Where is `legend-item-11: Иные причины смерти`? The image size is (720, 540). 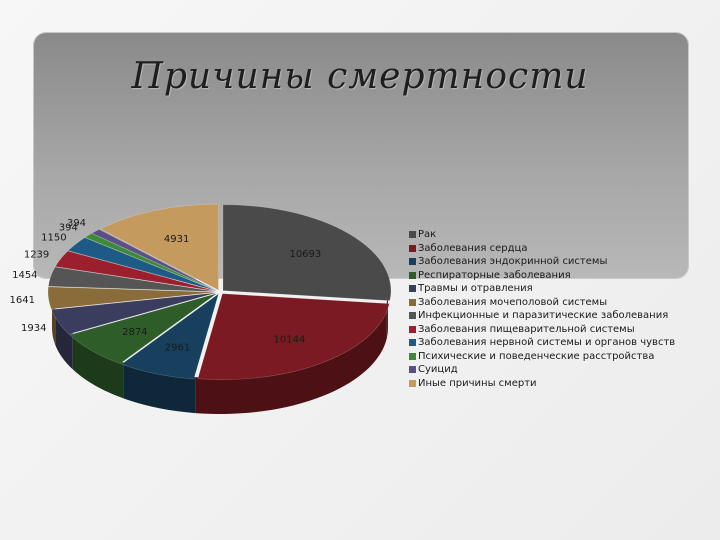
legend-item-11: Иные причины смерти is located at coordinates (542, 384).